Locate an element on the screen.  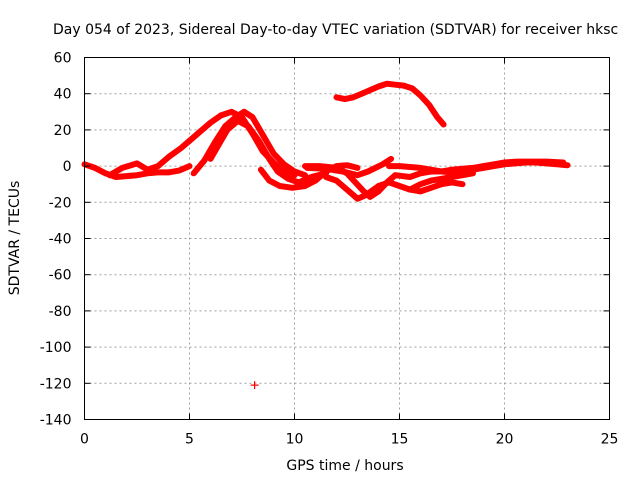
y-tick-label: -20 is located at coordinates (60, 203).